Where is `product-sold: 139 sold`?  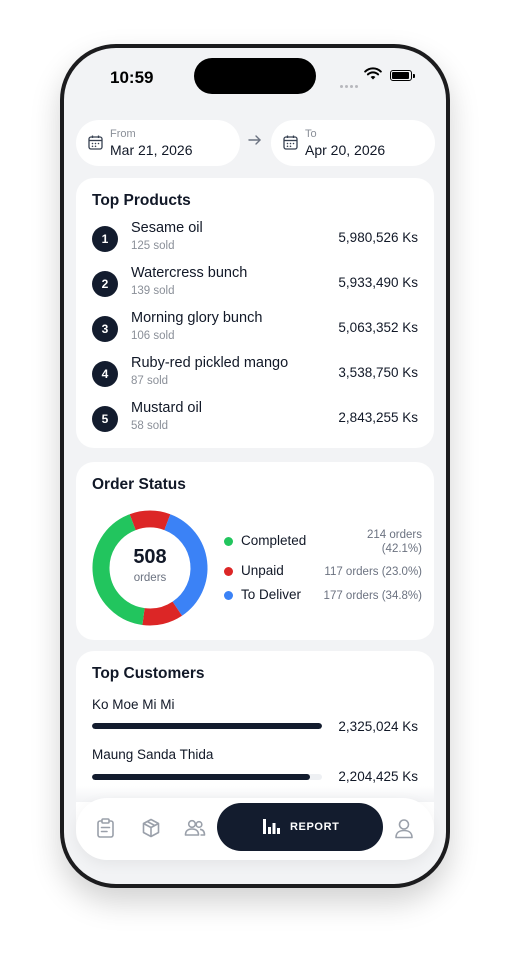 product-sold: 139 sold is located at coordinates (153, 291).